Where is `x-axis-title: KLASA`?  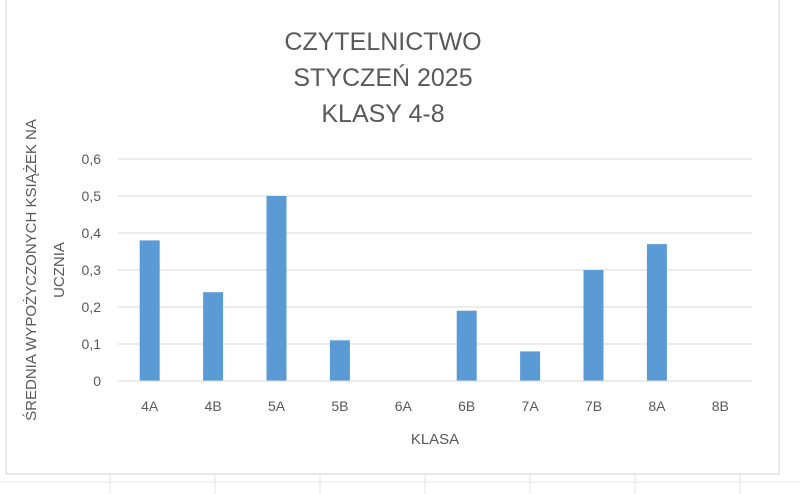 x-axis-title: KLASA is located at coordinates (435, 439).